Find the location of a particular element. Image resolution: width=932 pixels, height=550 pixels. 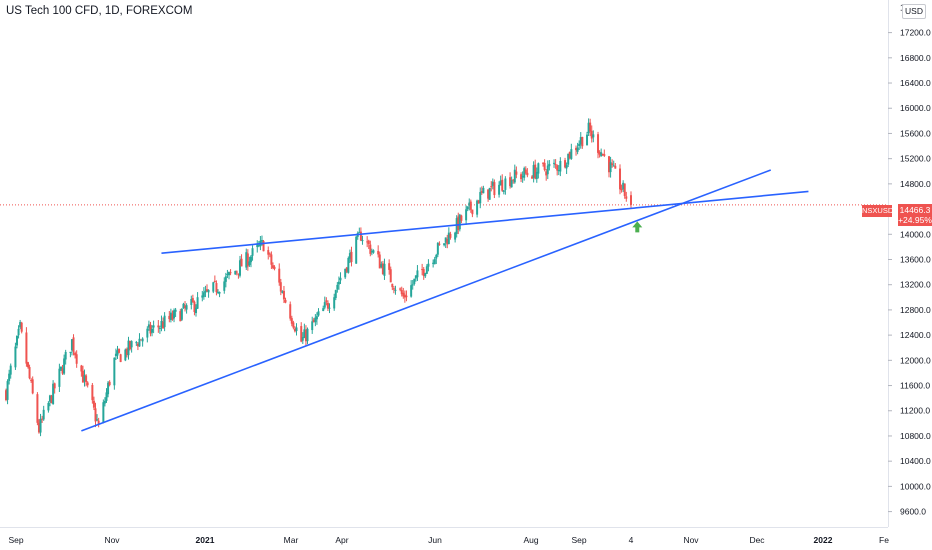

time-tick-label: Sep is located at coordinates (15, 540).